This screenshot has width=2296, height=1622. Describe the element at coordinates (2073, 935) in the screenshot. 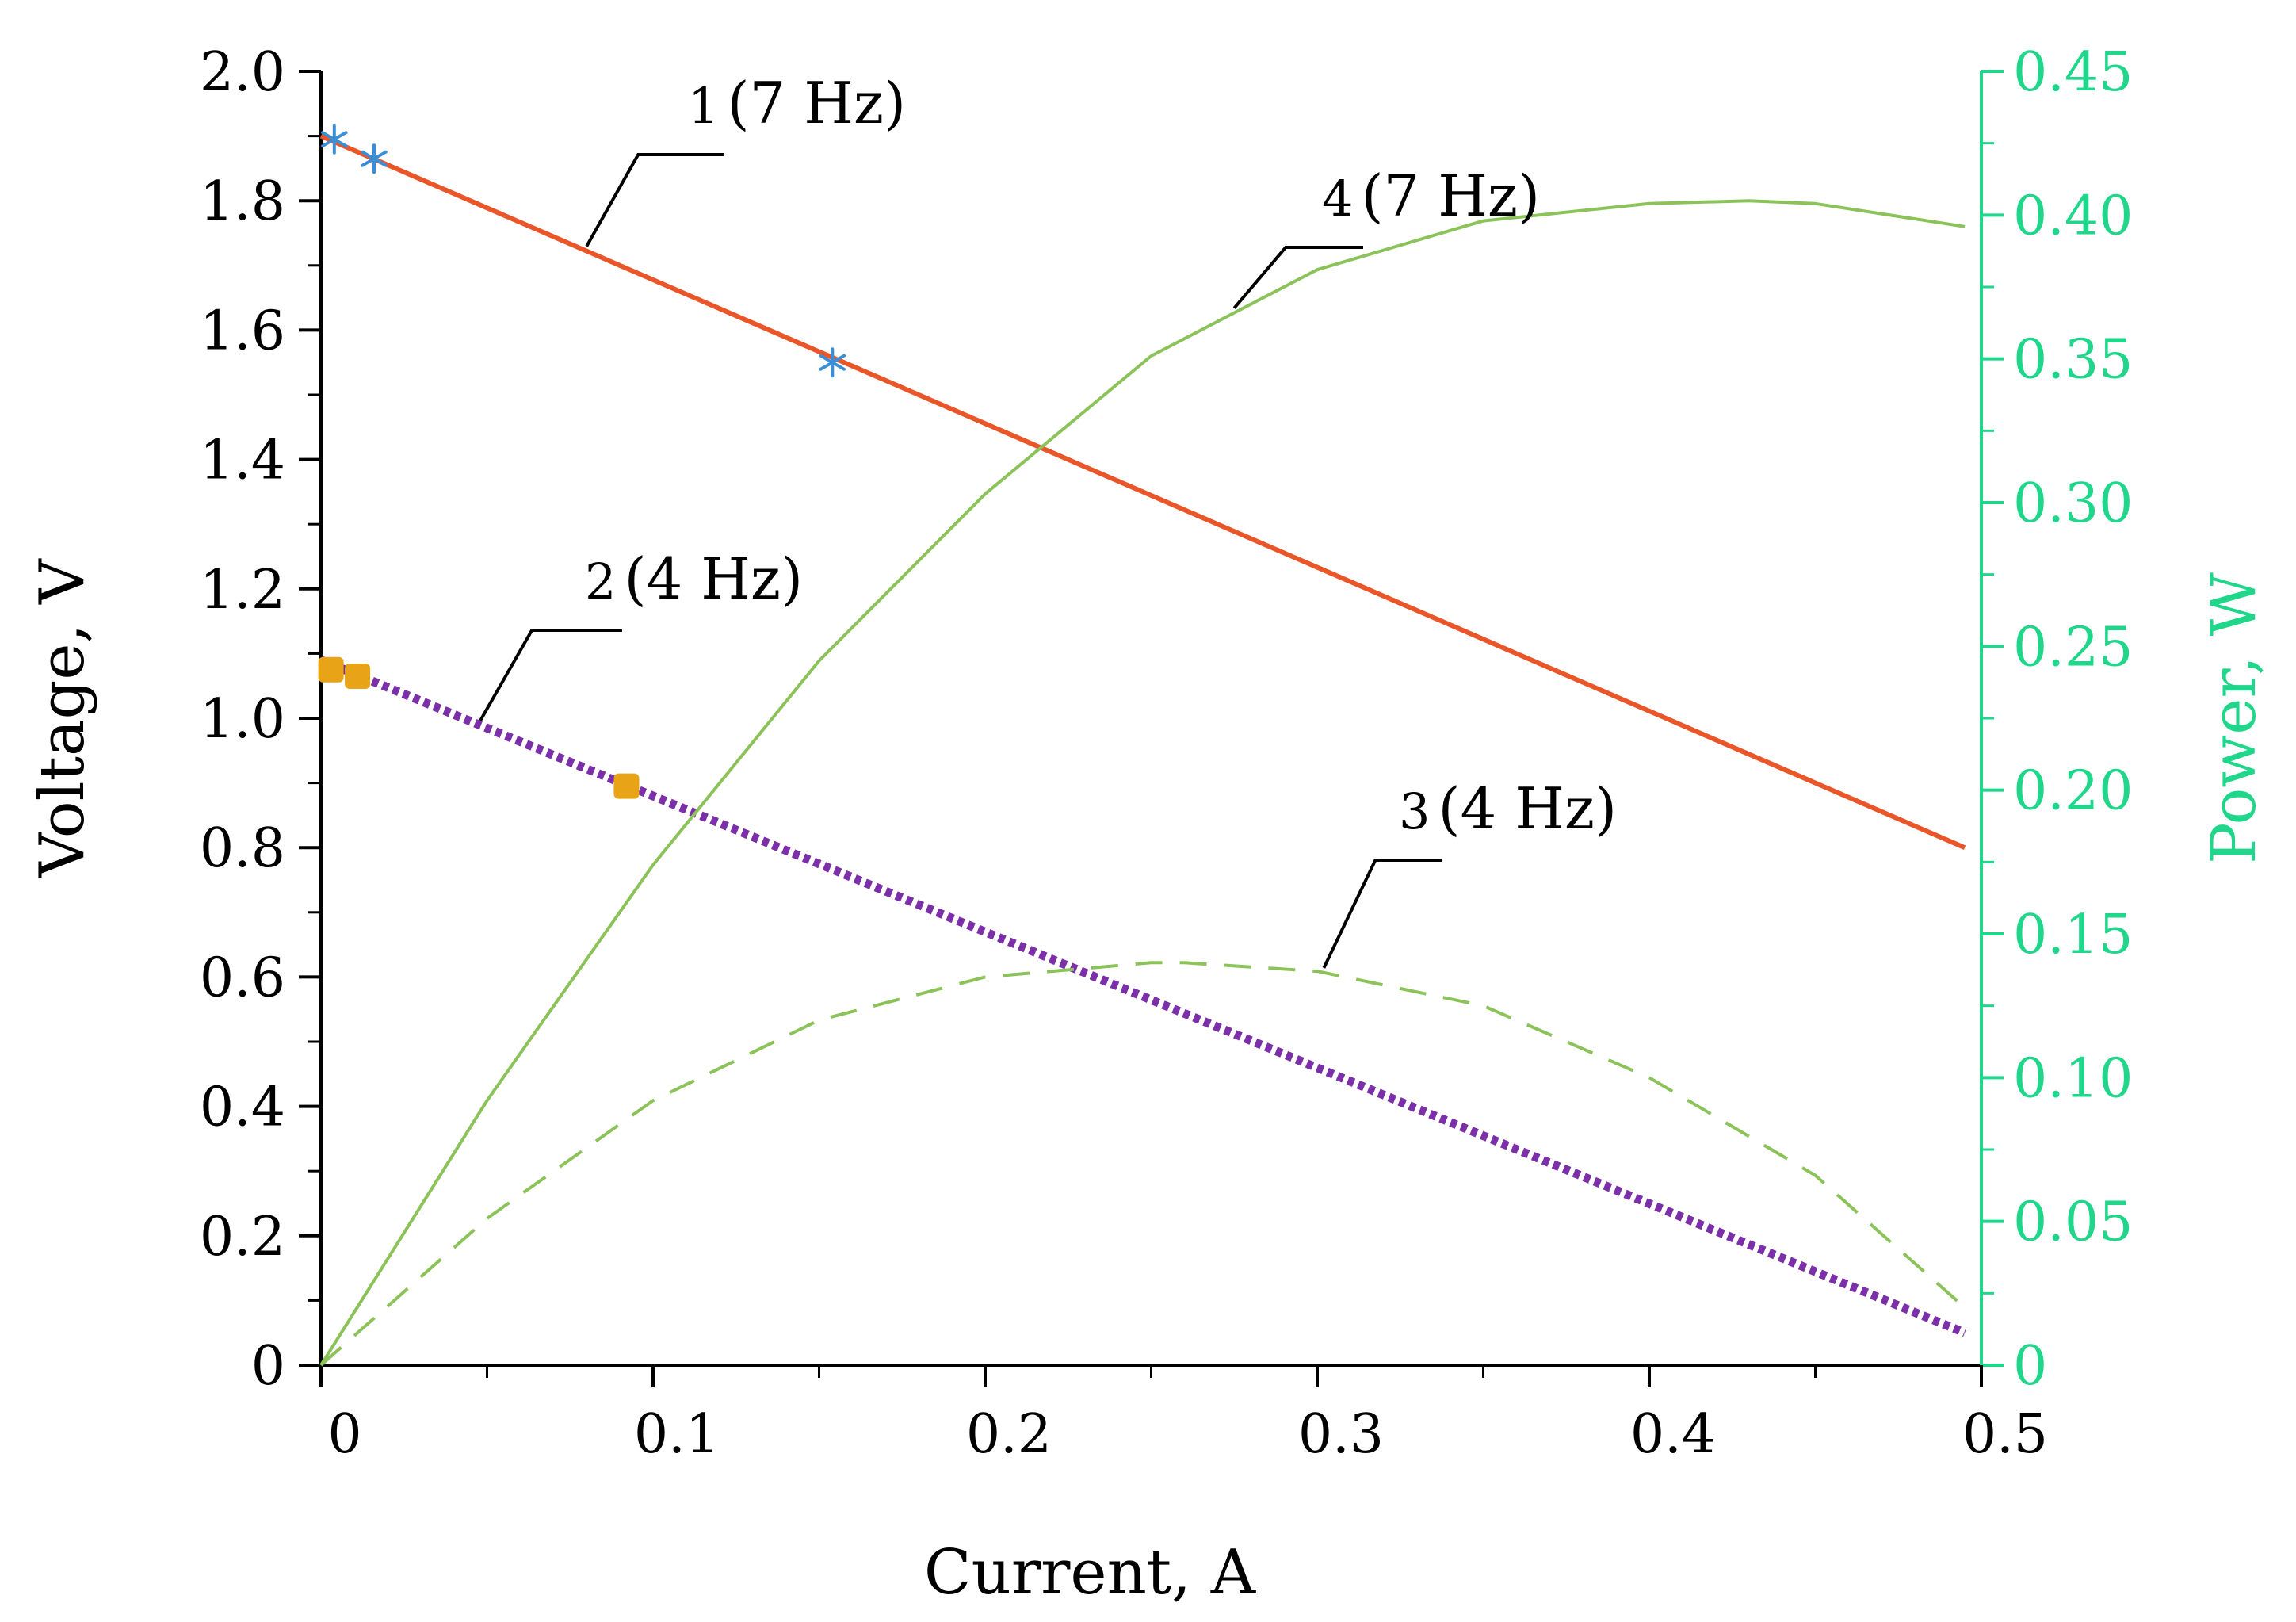

I see `y-right-tick-label: 0.15` at that location.